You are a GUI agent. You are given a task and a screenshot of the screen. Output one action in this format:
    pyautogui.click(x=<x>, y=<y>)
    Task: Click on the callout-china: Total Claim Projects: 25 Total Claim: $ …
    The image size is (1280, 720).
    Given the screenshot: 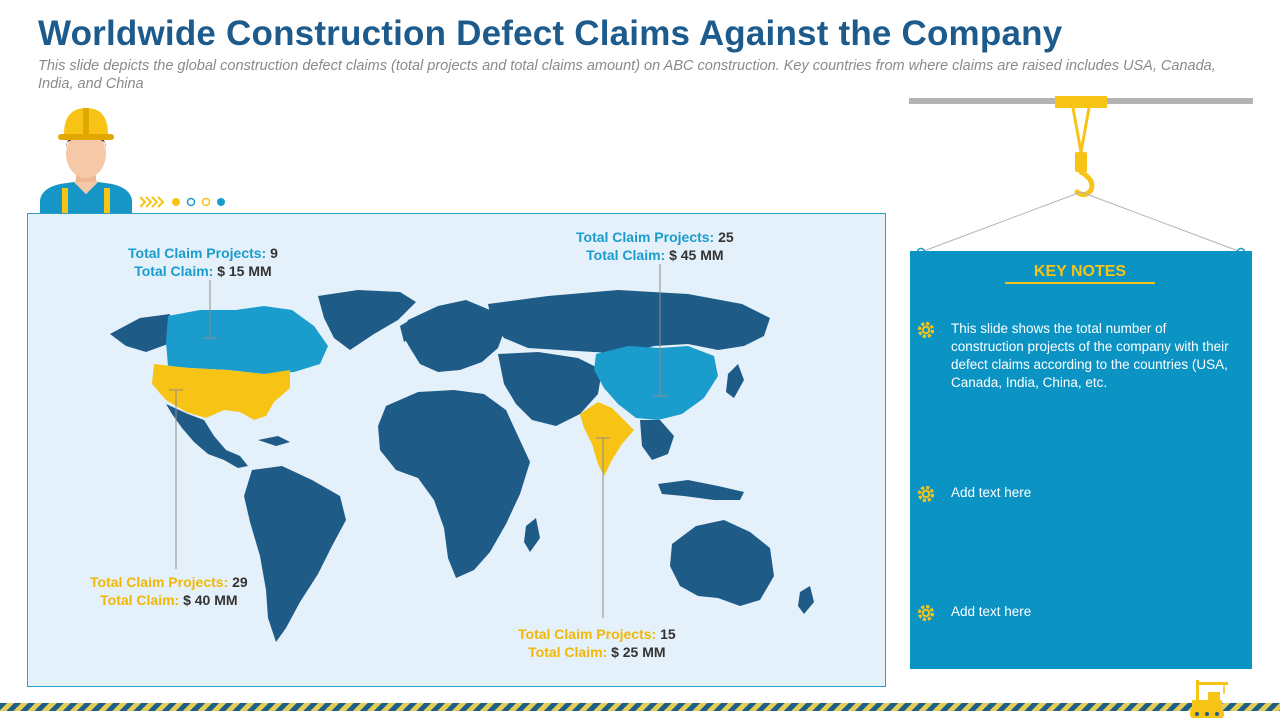 What is the action you would take?
    pyautogui.click(x=655, y=246)
    